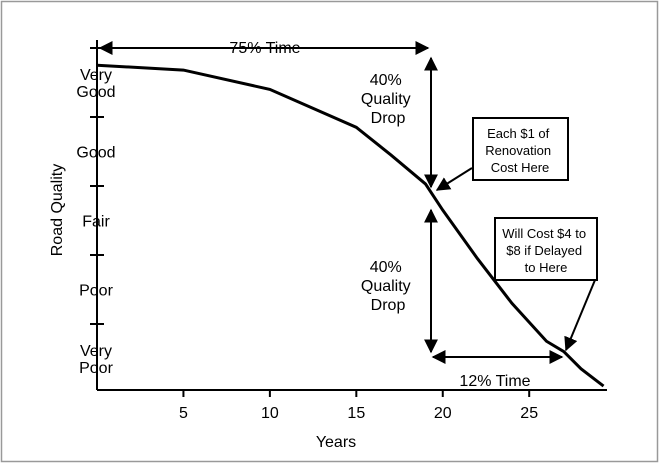  Describe the element at coordinates (57, 210) in the screenshot. I see `y-axis-label: Road Quality` at that location.